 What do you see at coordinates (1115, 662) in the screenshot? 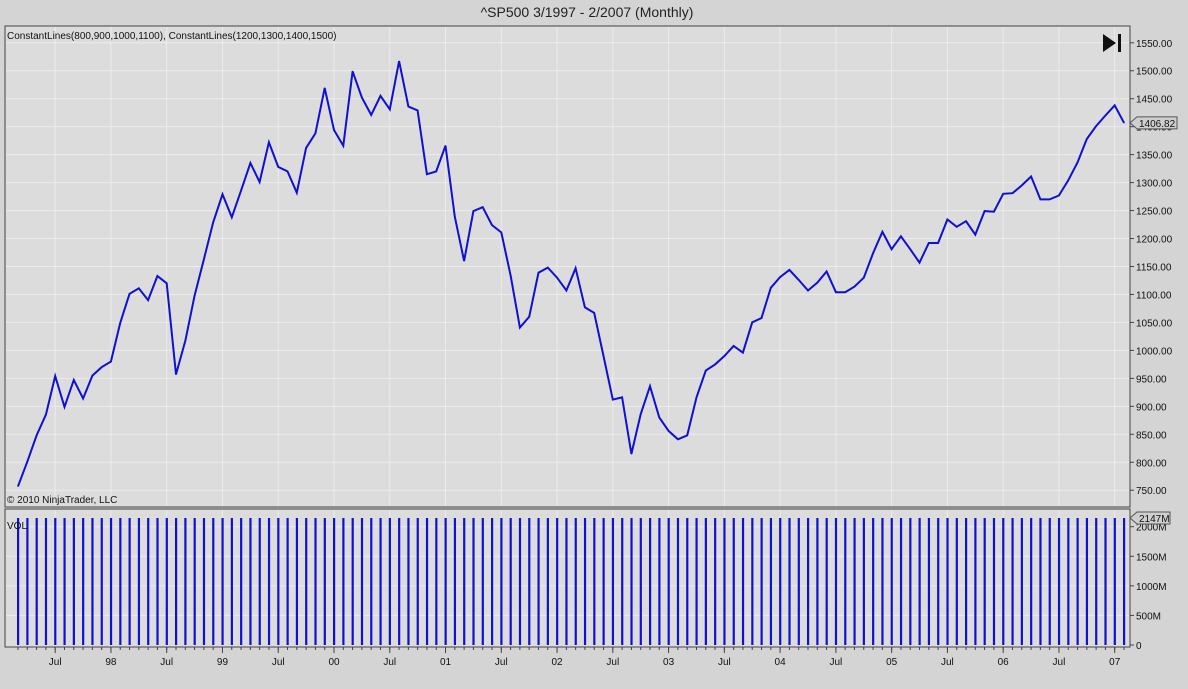
I see `x-tick-label: 07` at bounding box center [1115, 662].